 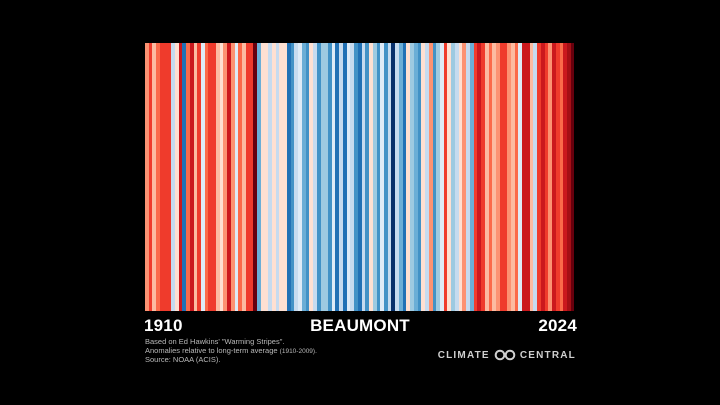 I want to click on stripe-1916, so click(x=169, y=177).